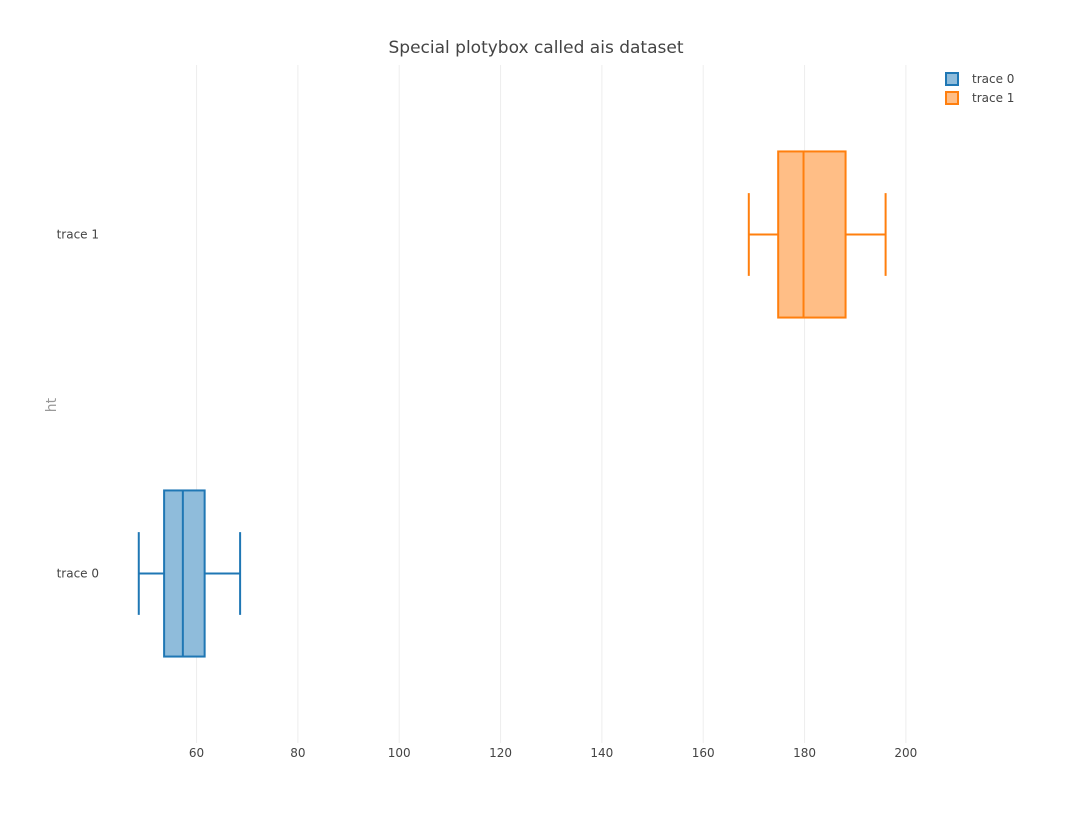 Image resolution: width=1072 pixels, height=824 pixels. What do you see at coordinates (993, 79) in the screenshot?
I see `legend-label: trace 0` at bounding box center [993, 79].